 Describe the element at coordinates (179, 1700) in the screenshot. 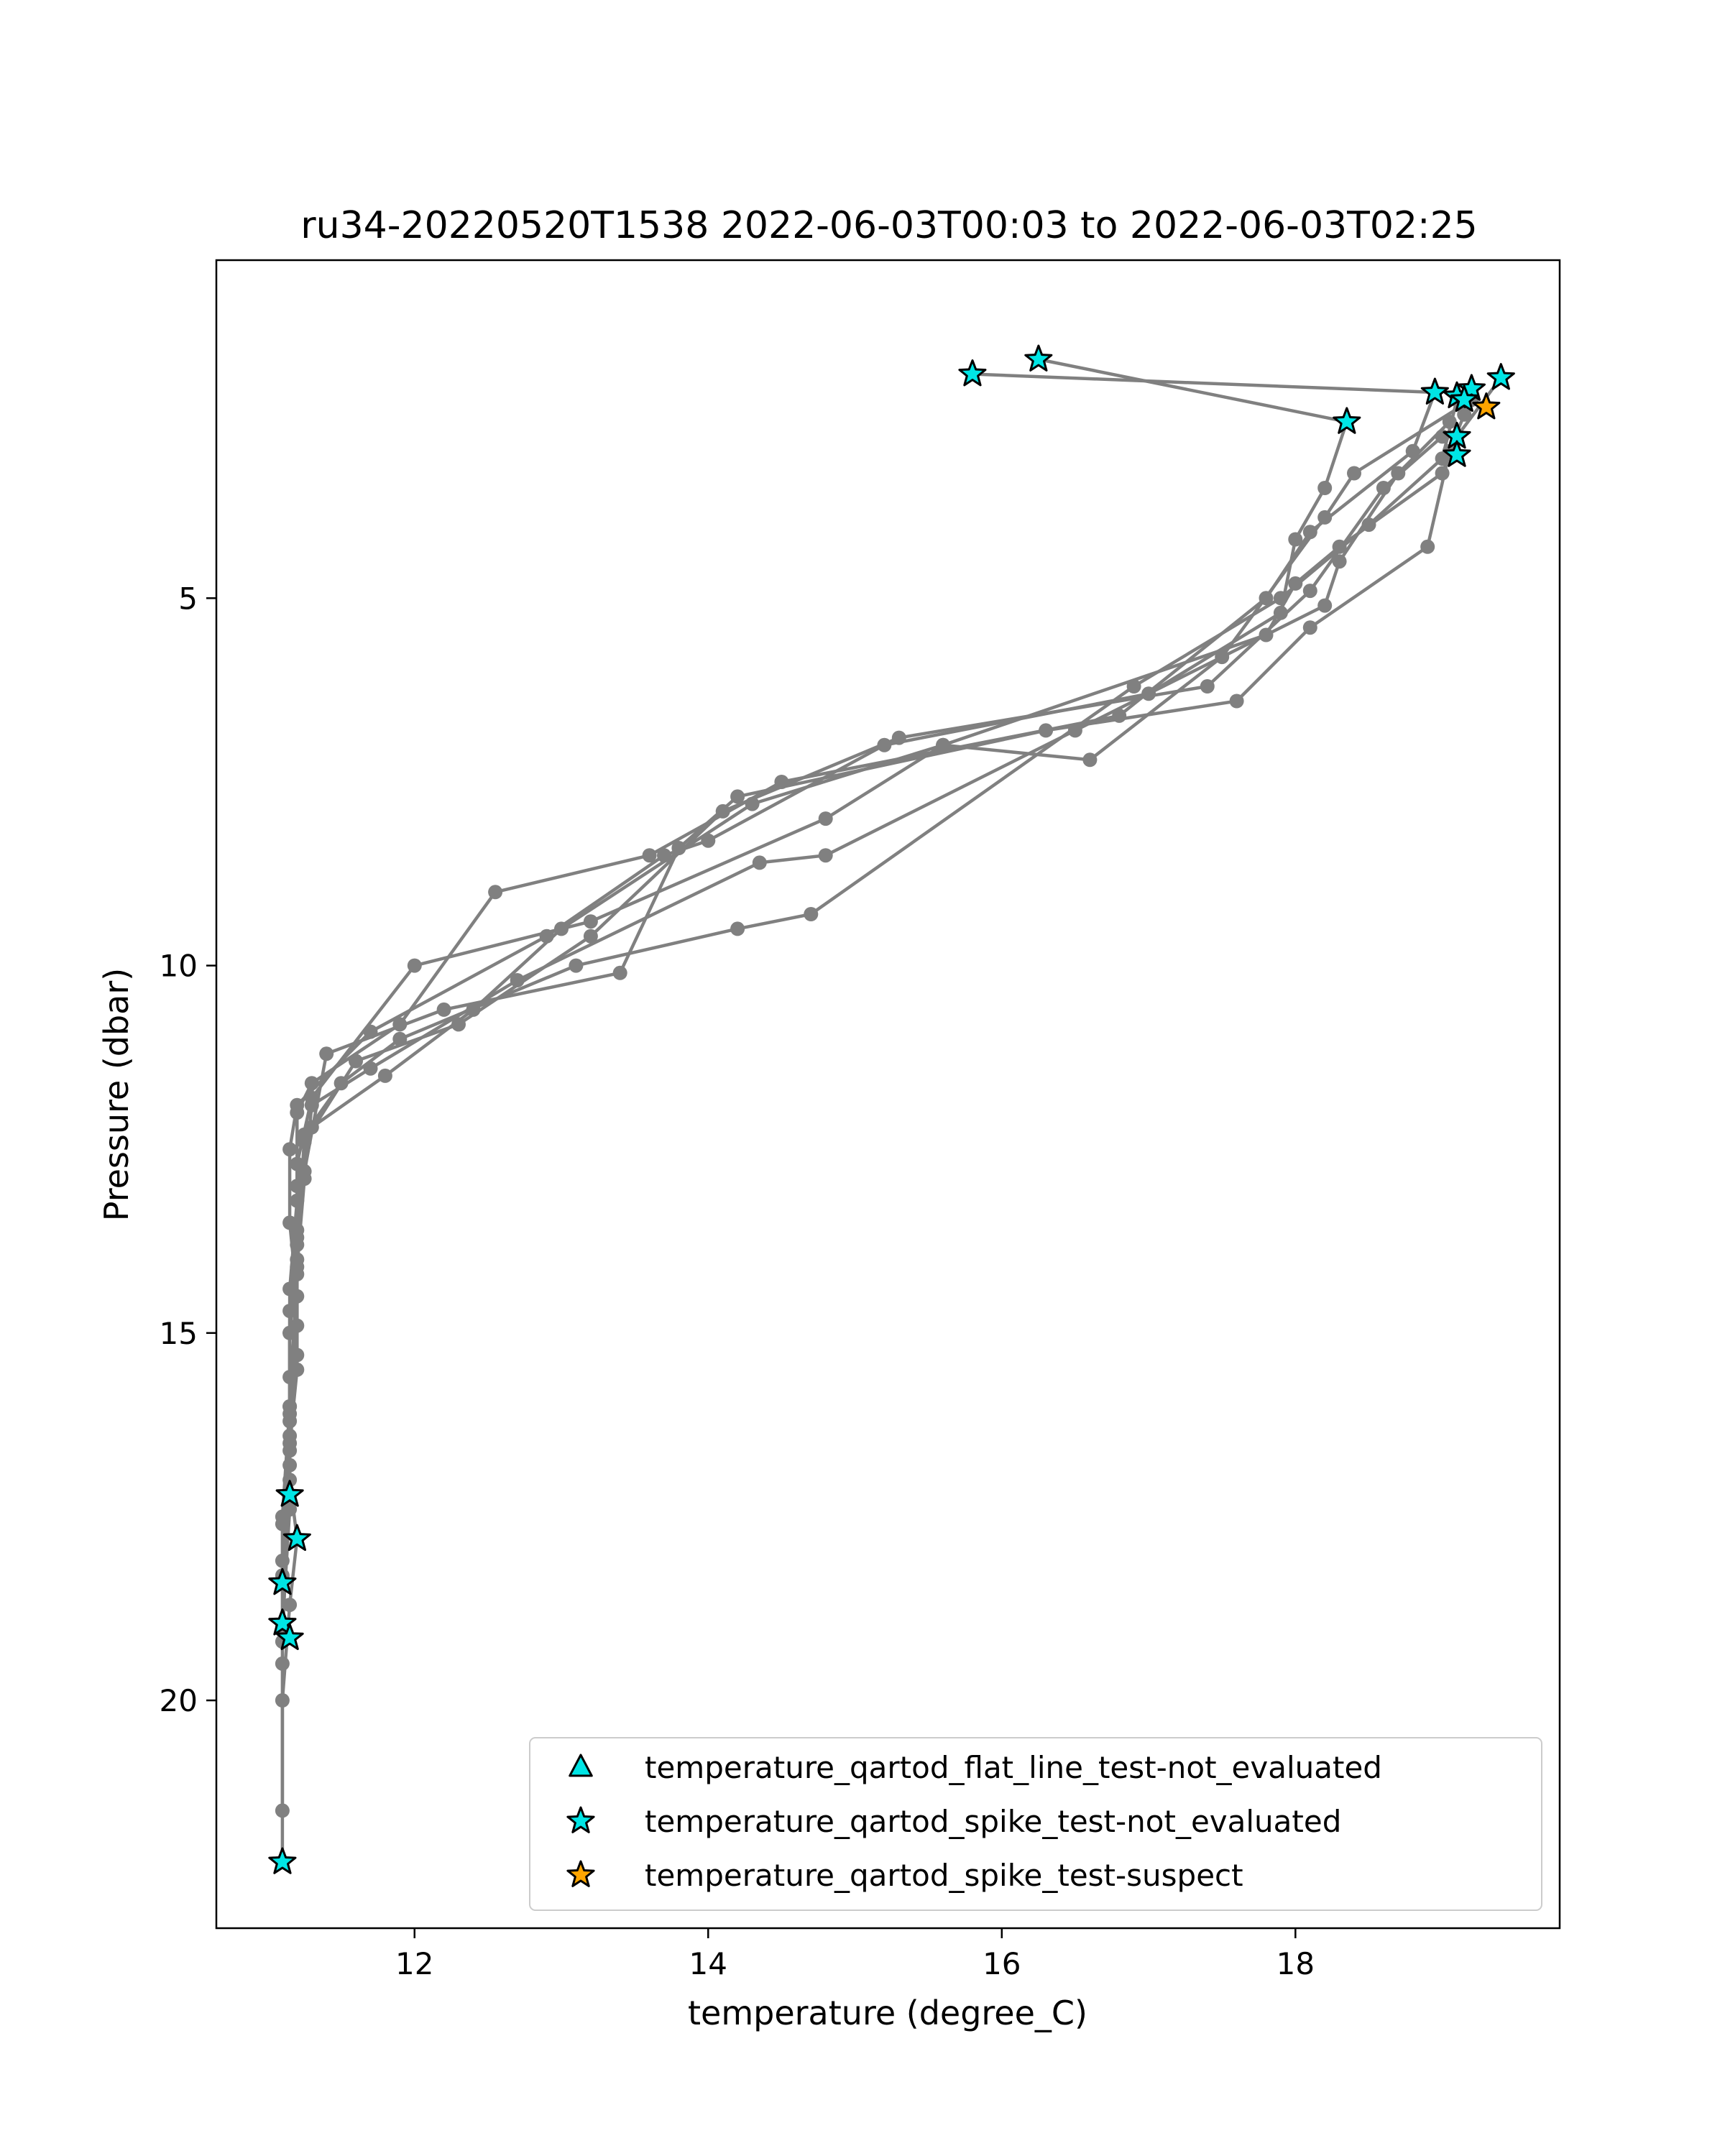

I see `y-tick-label: 20` at that location.